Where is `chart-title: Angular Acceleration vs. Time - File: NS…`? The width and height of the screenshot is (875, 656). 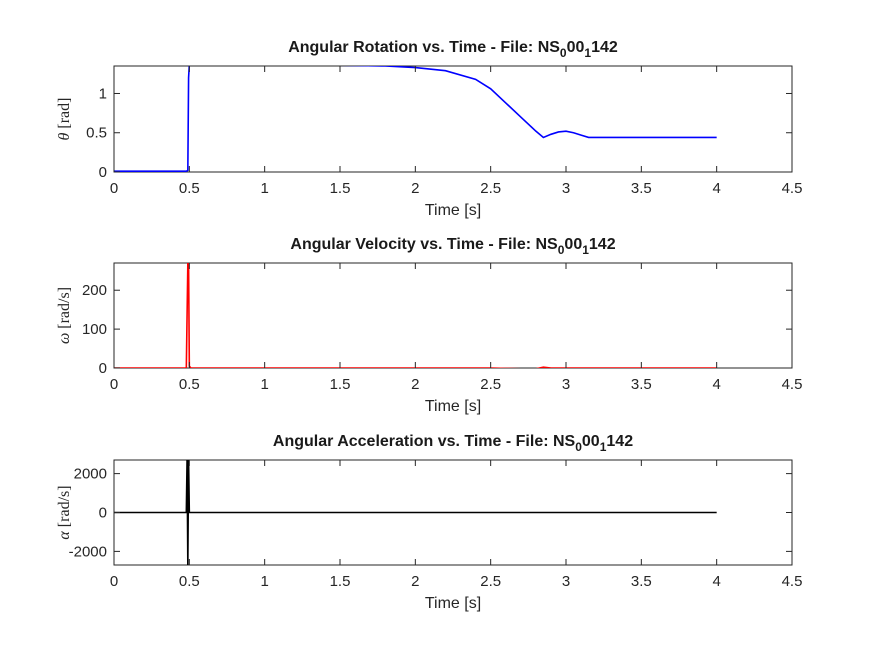
chart-title: Angular Acceleration vs. Time - File: NS… is located at coordinates (453, 443).